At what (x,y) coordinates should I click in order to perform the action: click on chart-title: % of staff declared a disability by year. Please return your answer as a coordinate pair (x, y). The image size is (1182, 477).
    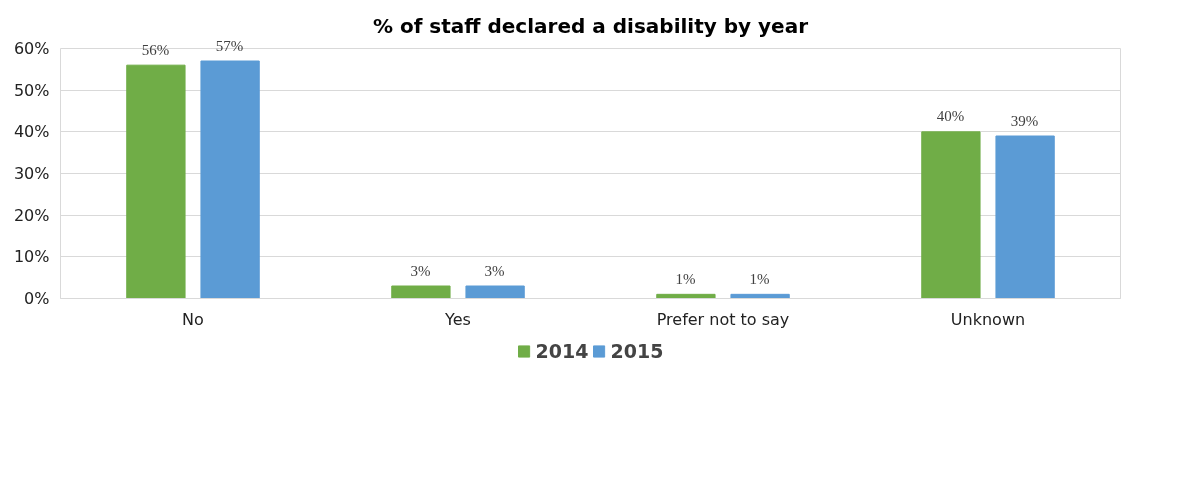
    Looking at the image, I should click on (590, 25).